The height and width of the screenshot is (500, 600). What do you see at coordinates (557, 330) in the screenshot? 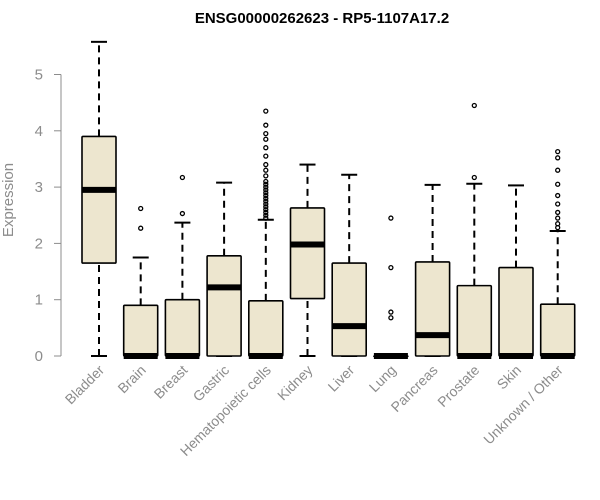
I see `box-rect-unknown-other` at bounding box center [557, 330].